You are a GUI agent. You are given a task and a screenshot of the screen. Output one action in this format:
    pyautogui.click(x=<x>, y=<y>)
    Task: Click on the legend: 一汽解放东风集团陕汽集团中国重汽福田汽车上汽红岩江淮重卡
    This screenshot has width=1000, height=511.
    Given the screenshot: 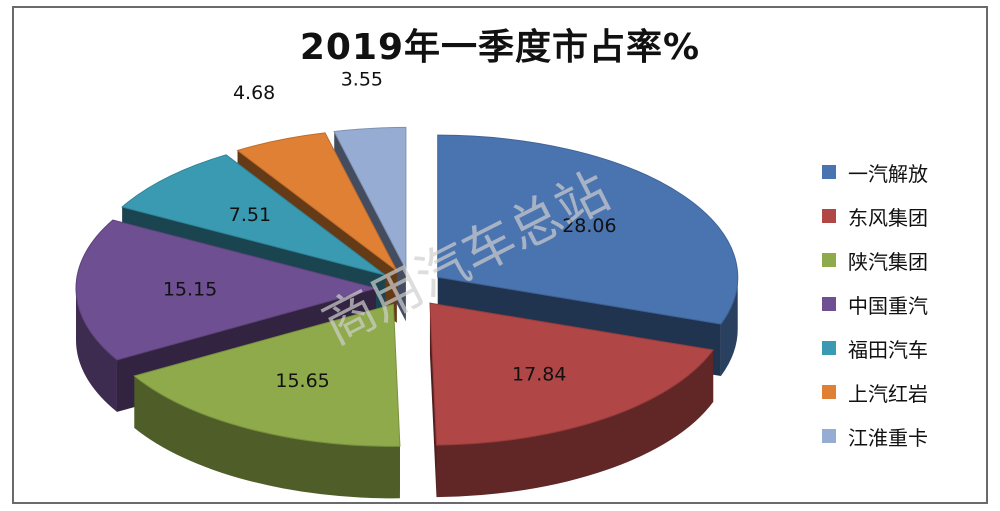 What is the action you would take?
    pyautogui.click(x=902, y=304)
    